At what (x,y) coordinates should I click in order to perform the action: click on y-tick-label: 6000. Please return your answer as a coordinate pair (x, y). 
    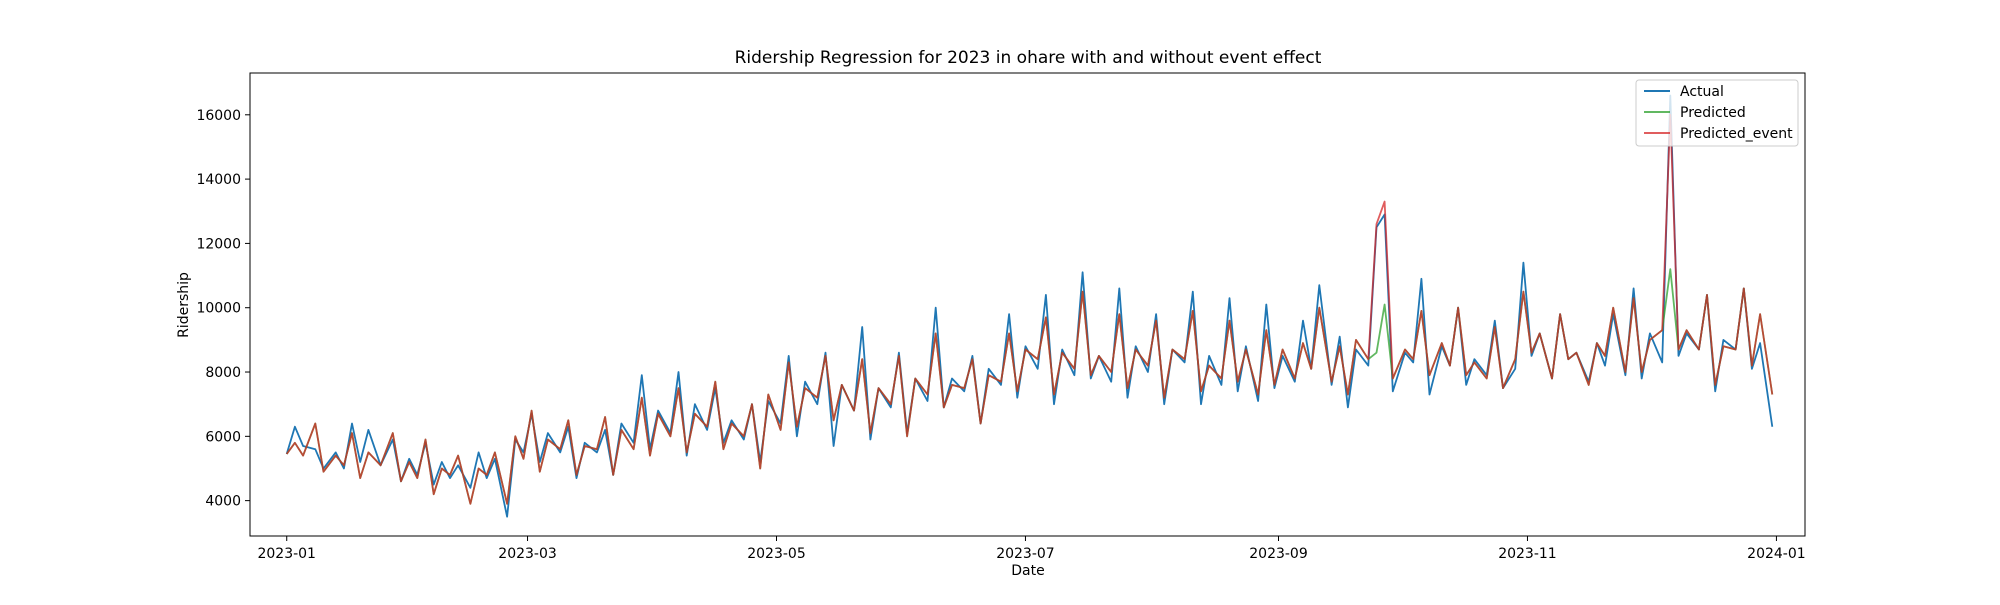
    Looking at the image, I should click on (223, 437).